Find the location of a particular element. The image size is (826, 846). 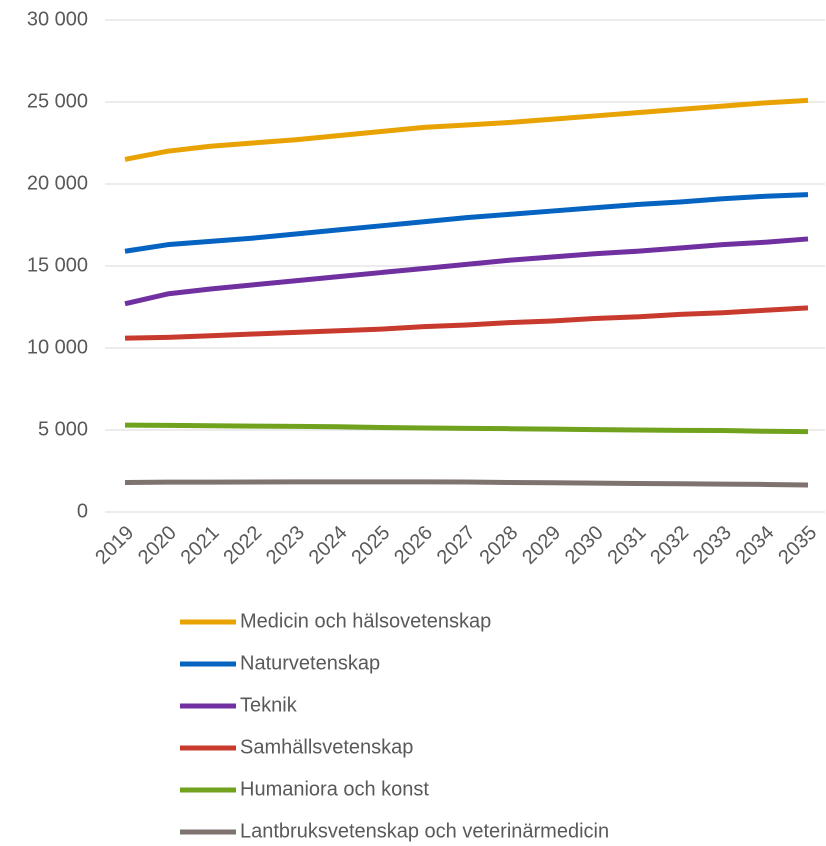

x-tick-label: 2026 is located at coordinates (413, 545).